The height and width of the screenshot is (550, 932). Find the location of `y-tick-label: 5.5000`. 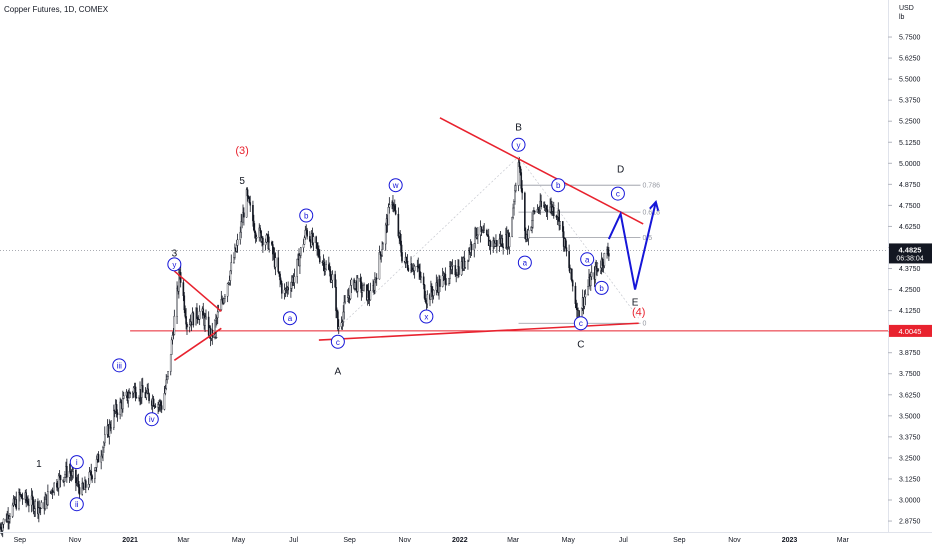

y-tick-label: 5.5000 is located at coordinates (910, 80).